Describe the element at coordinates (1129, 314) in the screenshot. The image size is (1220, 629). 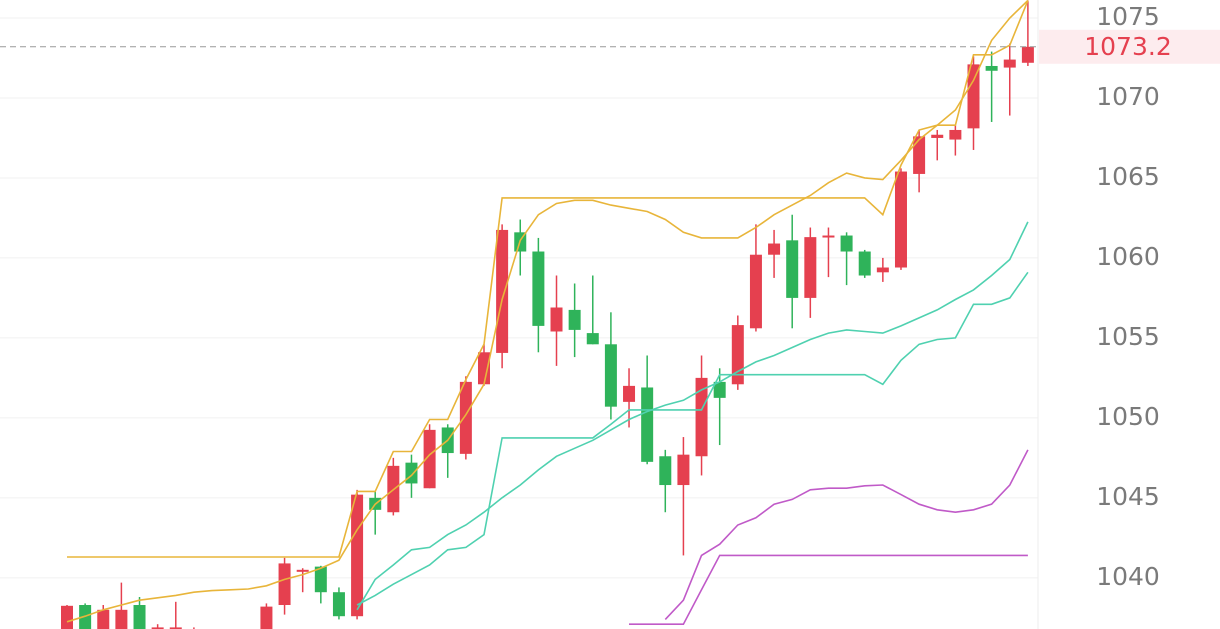
I see `price-axis-area` at that location.